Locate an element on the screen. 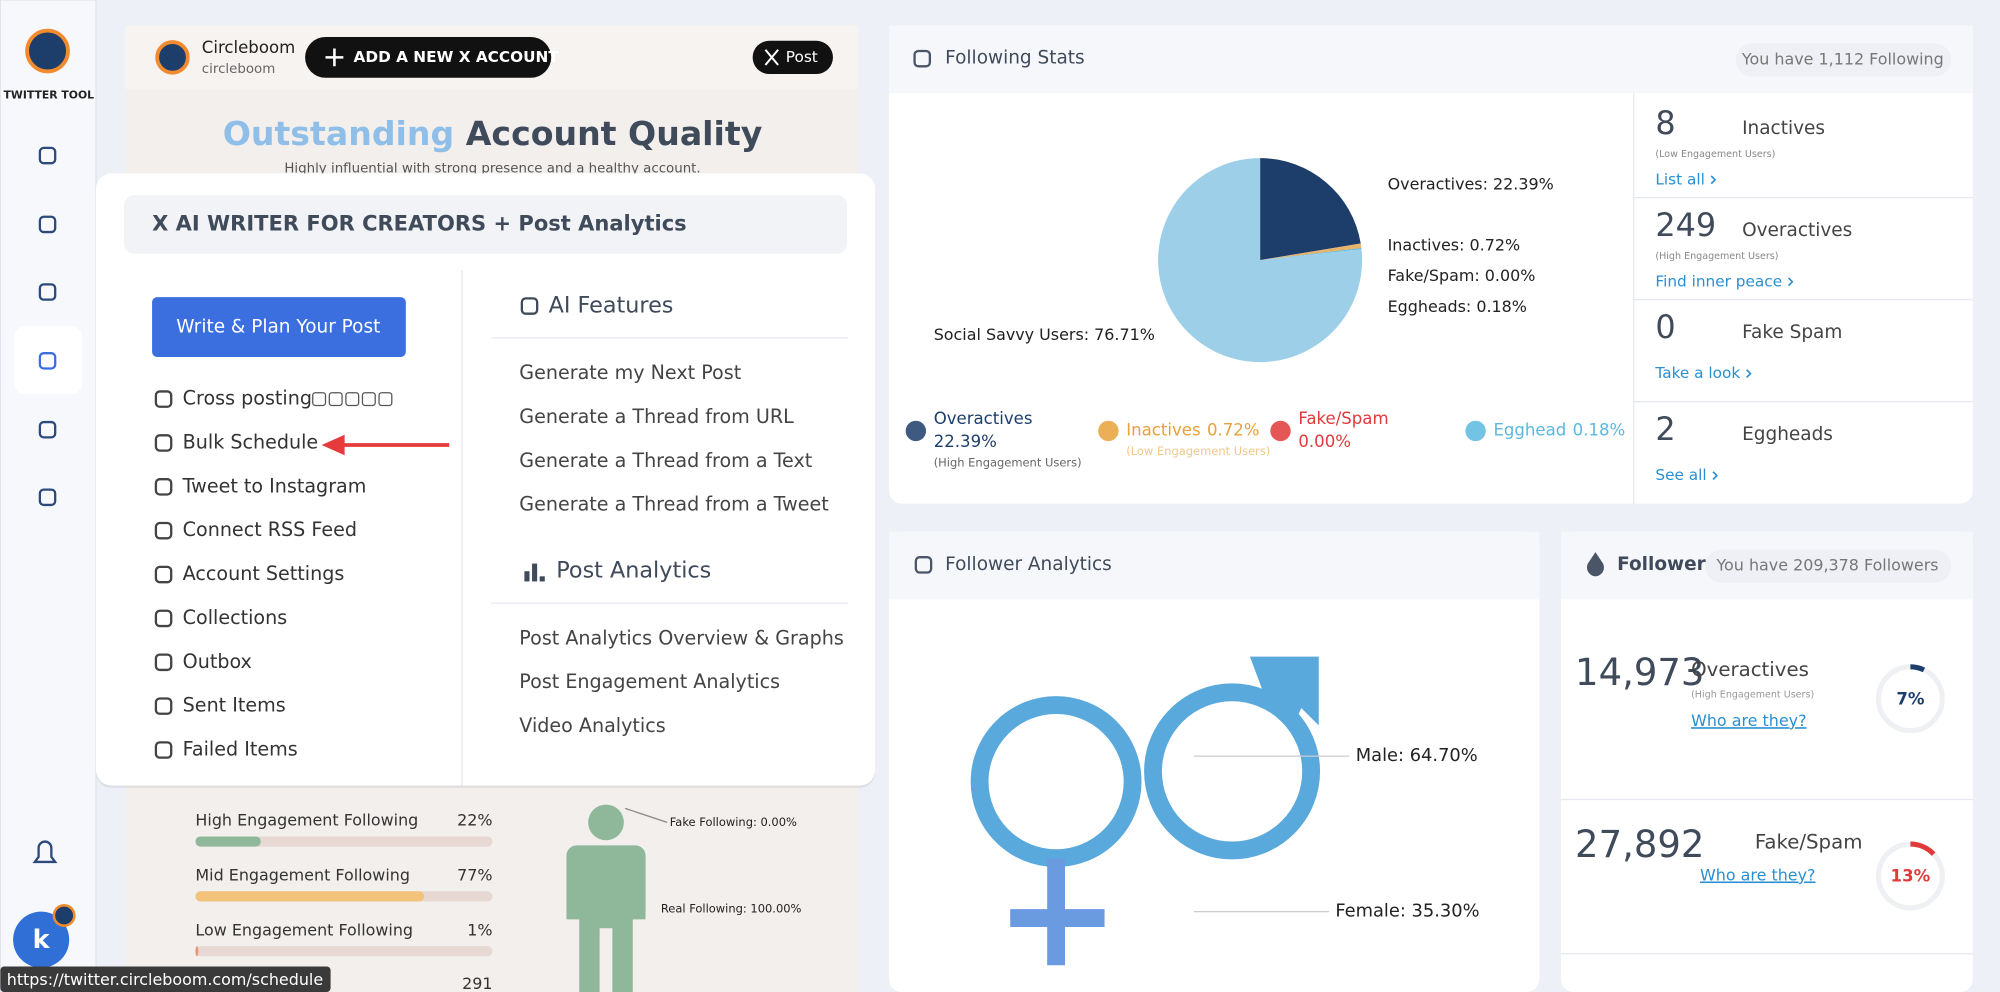  legend-name: Egghead is located at coordinates (1529, 429).